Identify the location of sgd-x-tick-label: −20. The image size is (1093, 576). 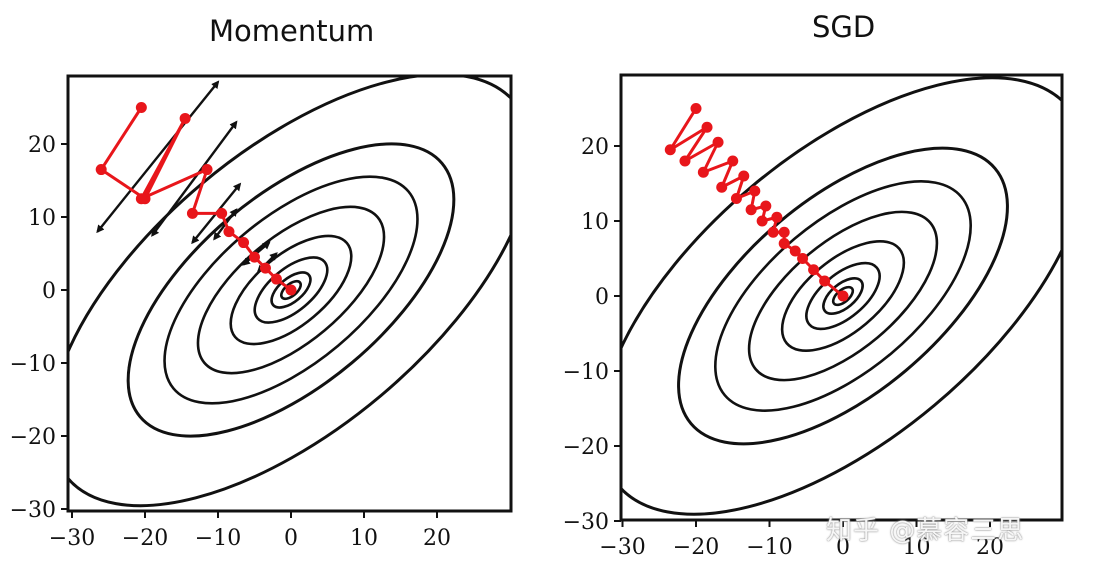
(696, 547).